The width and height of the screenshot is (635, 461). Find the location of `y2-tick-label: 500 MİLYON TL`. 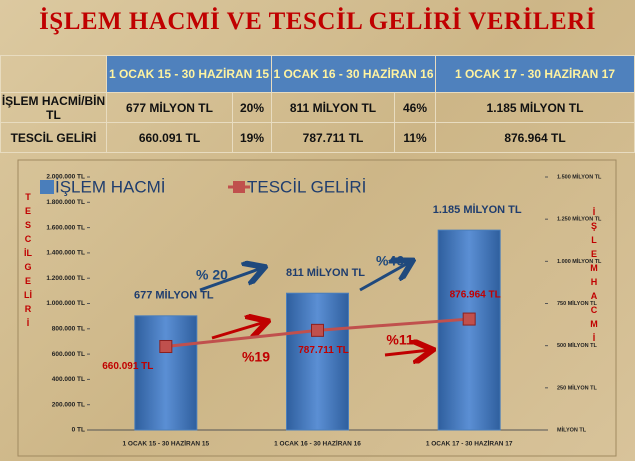

y2-tick-label: 500 MİLYON TL is located at coordinates (577, 345).